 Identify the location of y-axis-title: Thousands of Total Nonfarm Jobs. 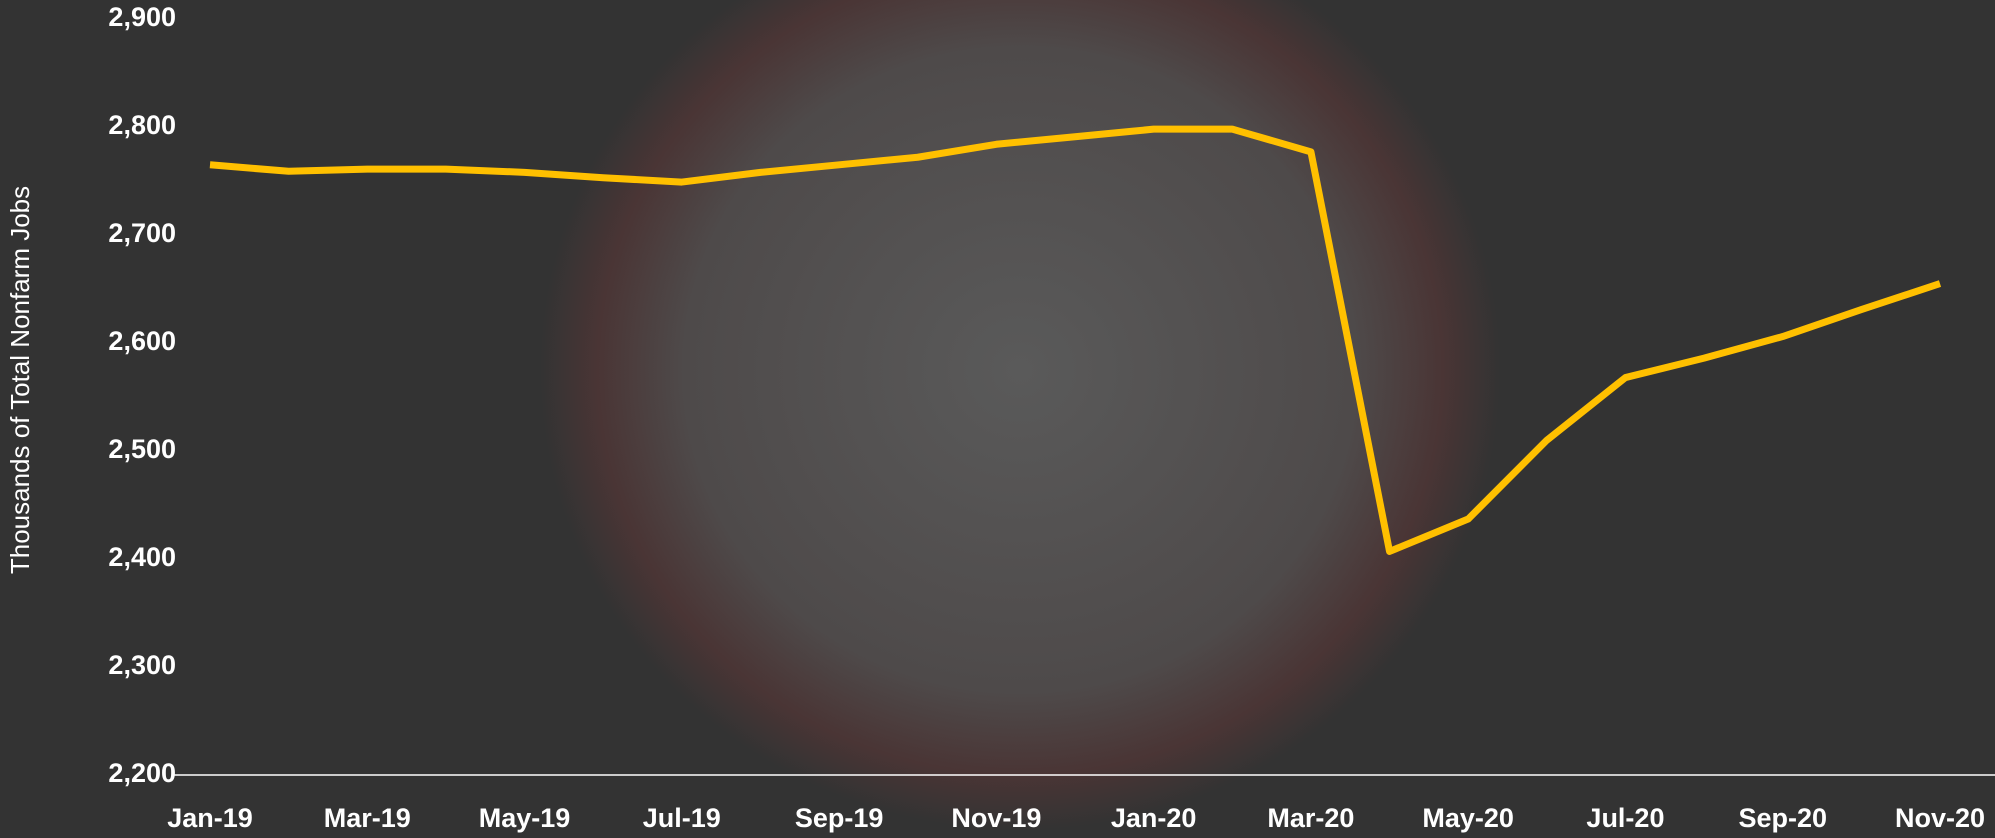
(20, 380).